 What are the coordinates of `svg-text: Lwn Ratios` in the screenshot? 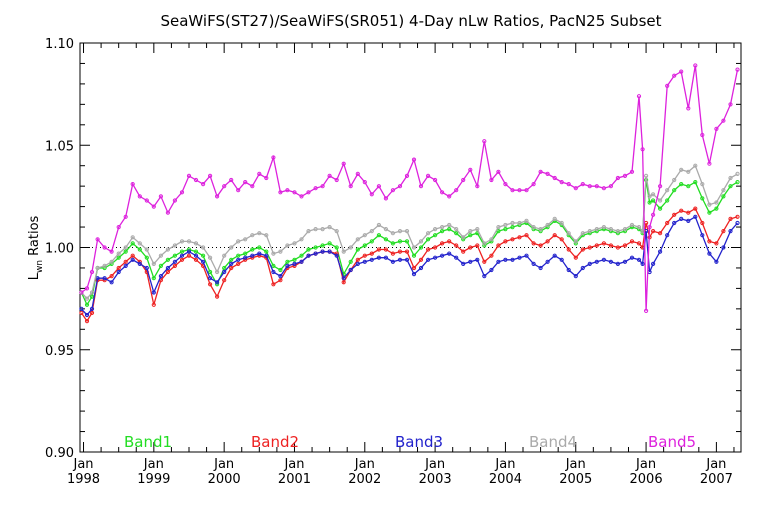 It's located at (36, 247).